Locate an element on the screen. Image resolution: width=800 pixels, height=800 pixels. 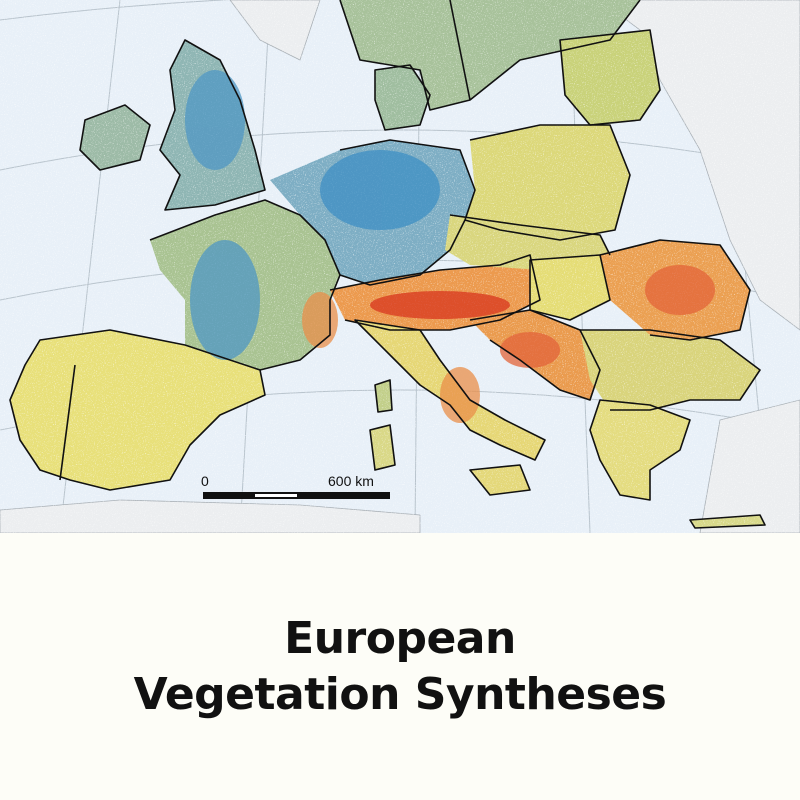
caption-line-2: Vegetation Syntheses is located at coordinates (400, 694).